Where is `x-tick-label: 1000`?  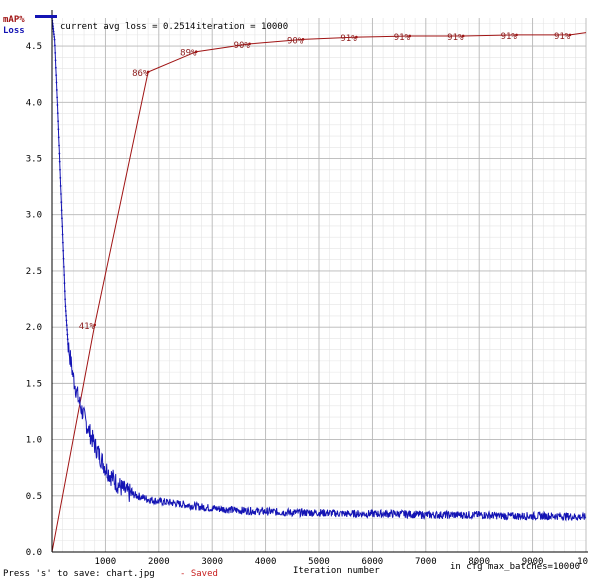 x-tick-label: 1000 is located at coordinates (106, 562).